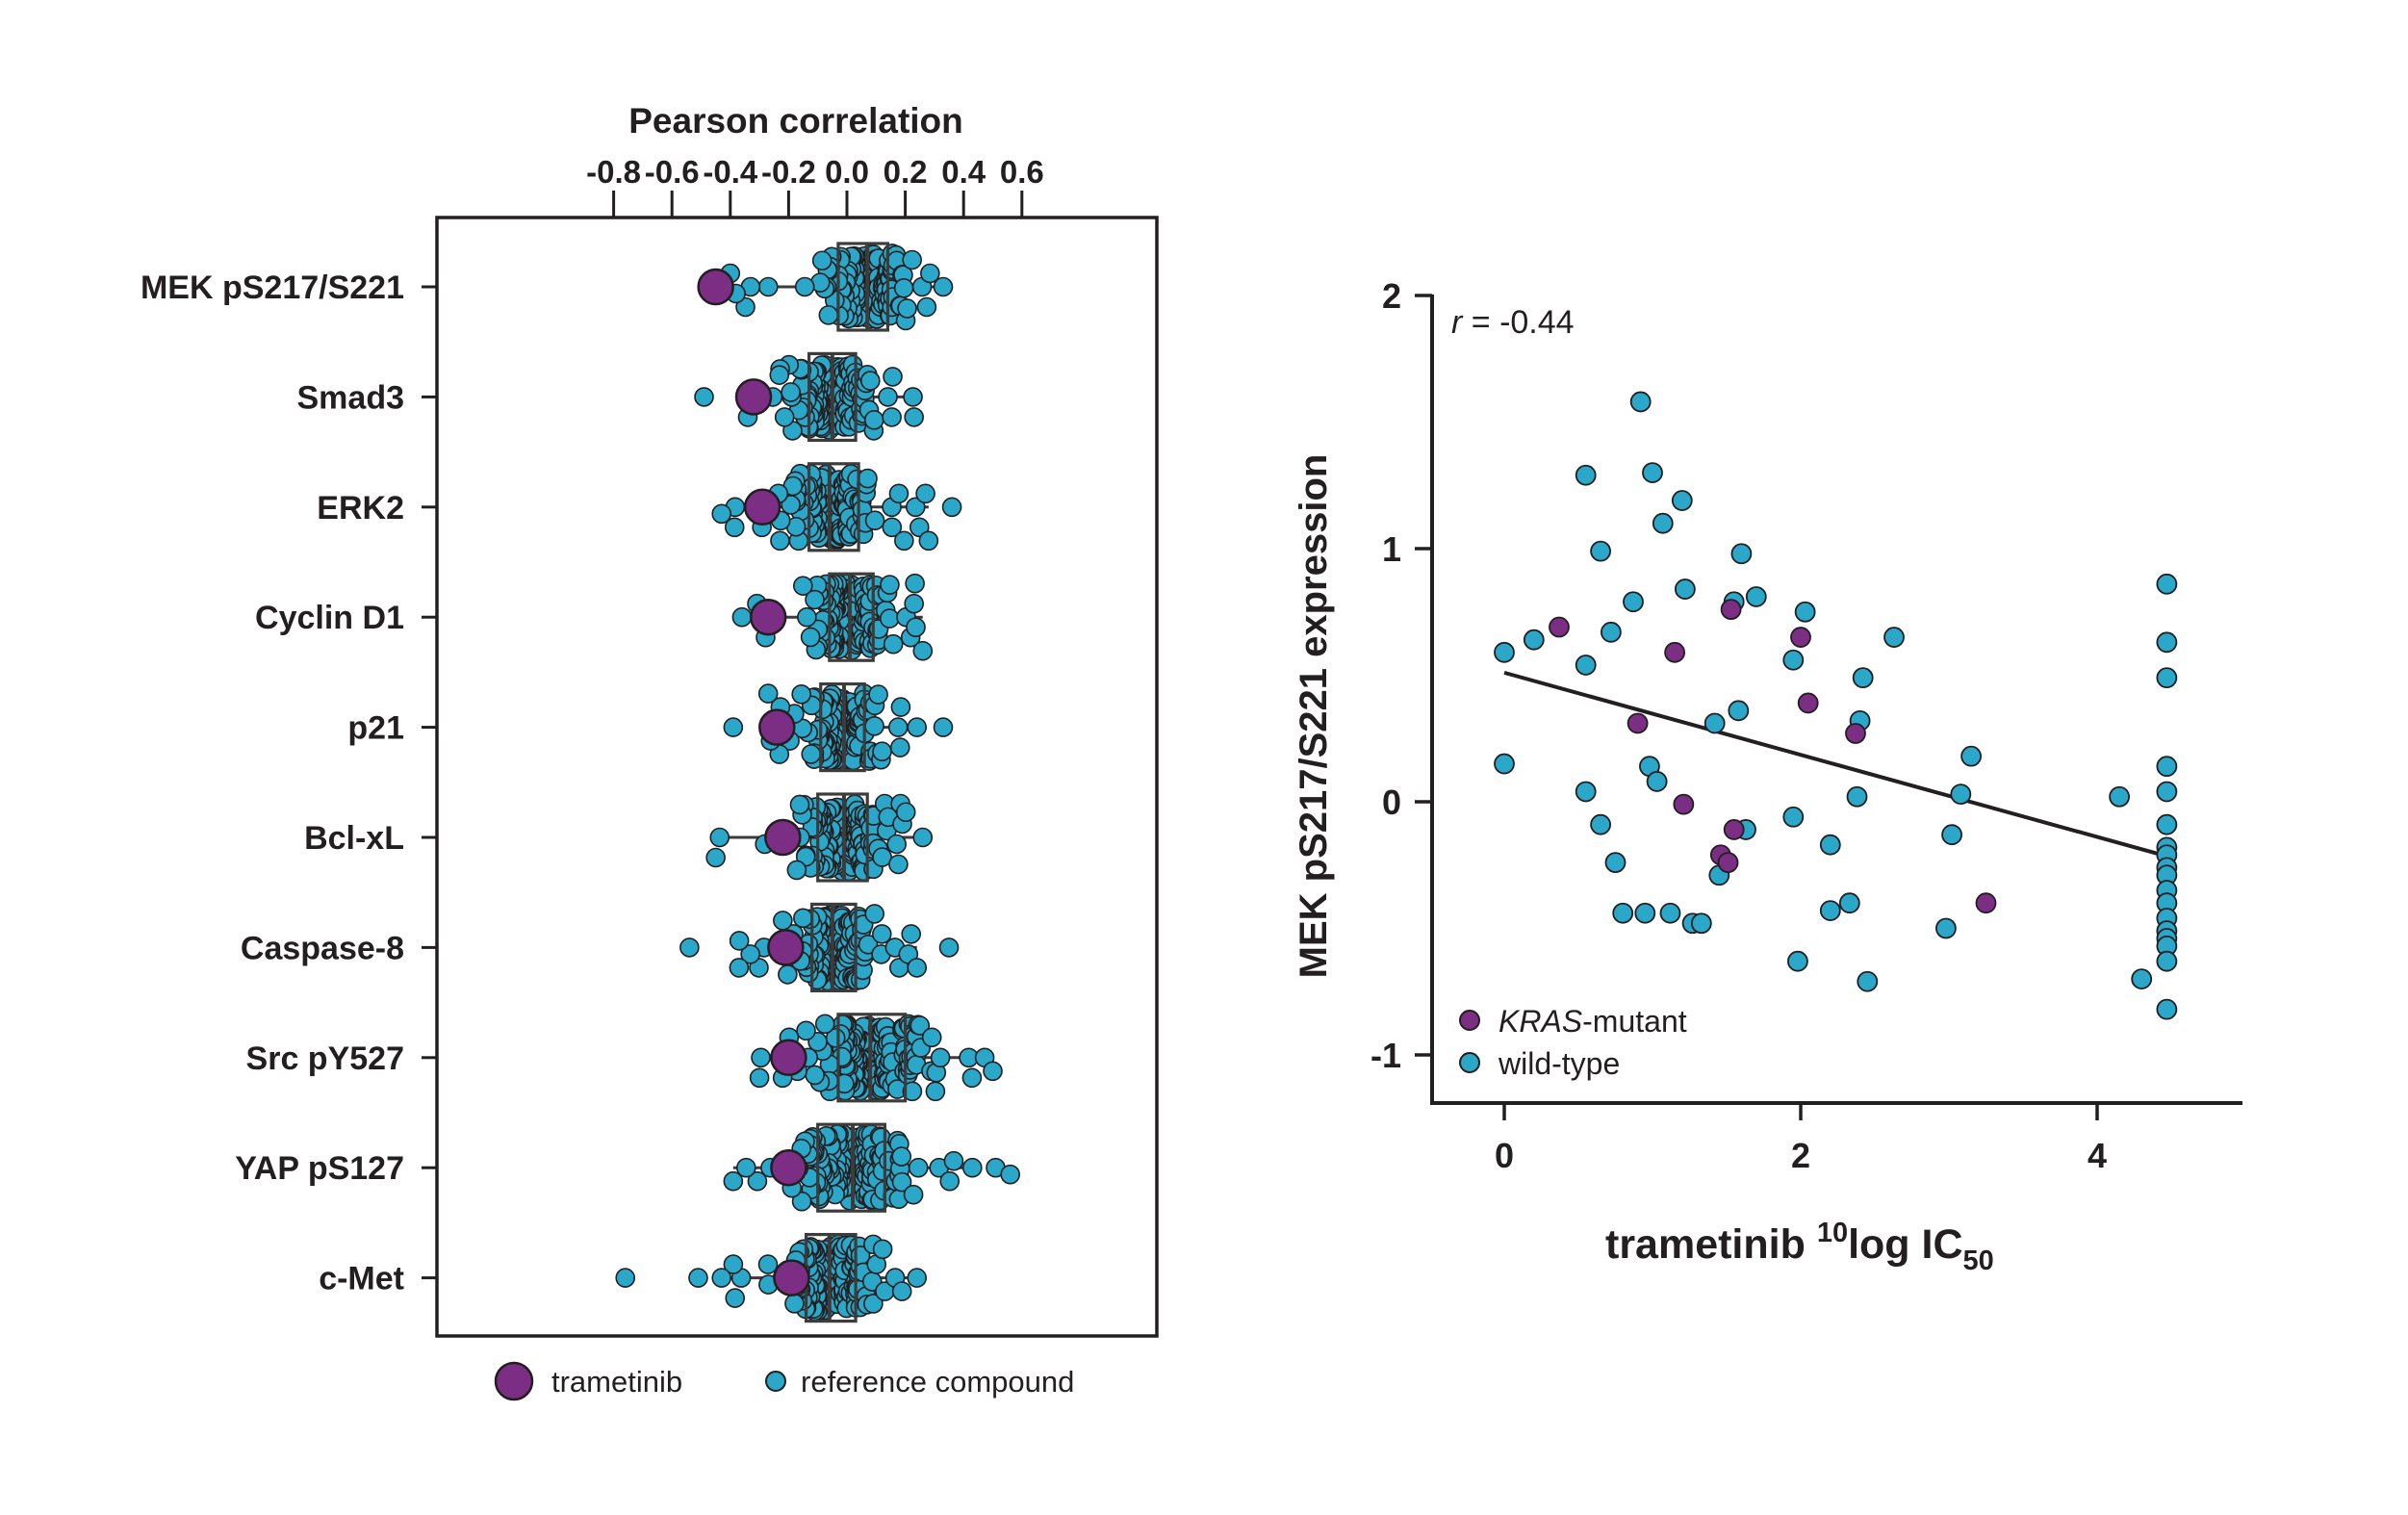 The image size is (2408, 1515). Describe the element at coordinates (788, 172) in the screenshot. I see `left-x-tick-label: -0.2` at that location.